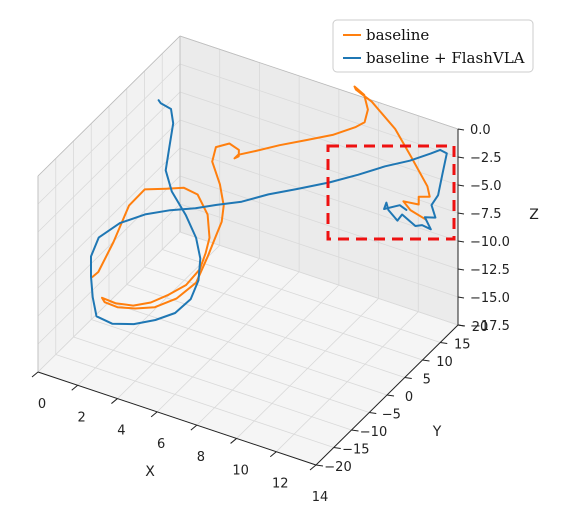 The height and width of the screenshot is (520, 563). Describe the element at coordinates (150, 472) in the screenshot. I see `x-axis-label: X` at that location.